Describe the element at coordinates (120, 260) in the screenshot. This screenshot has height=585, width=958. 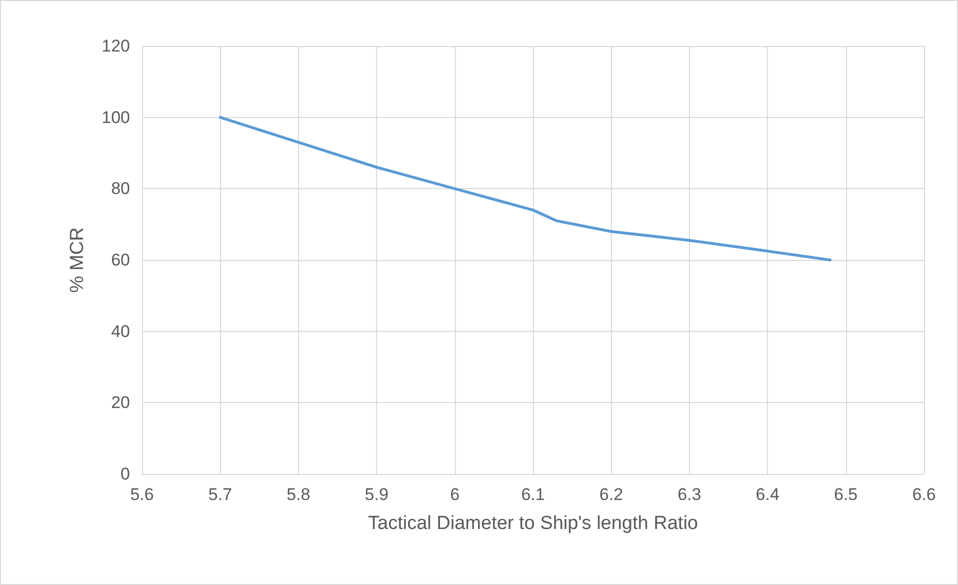
I see `y-tick-label: 60` at that location.